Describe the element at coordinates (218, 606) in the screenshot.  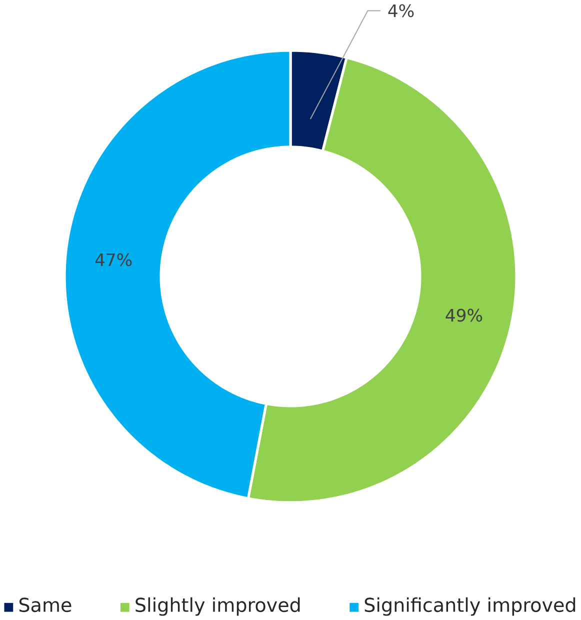
I see `legend-label: Slightly improved` at that location.